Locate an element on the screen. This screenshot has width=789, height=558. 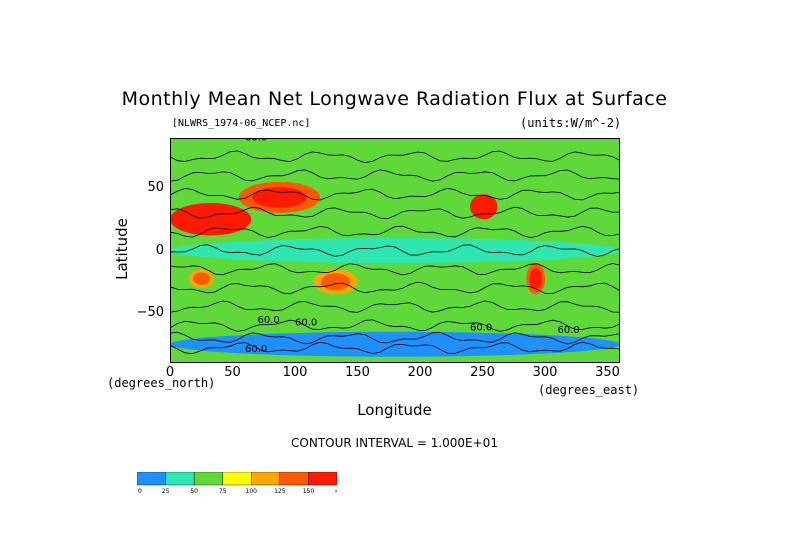
x-tick-label: 250 is located at coordinates (482, 372).